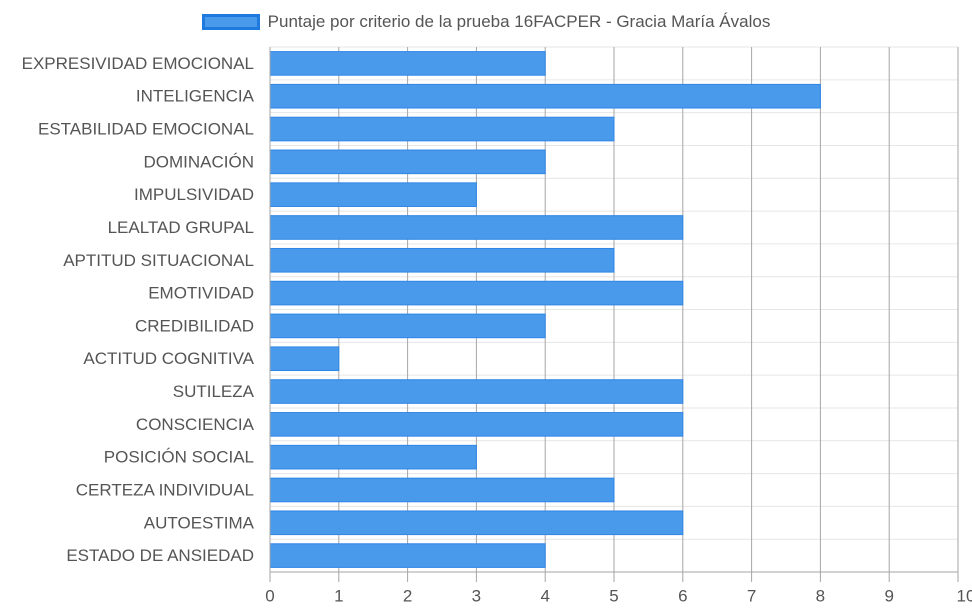 Image resolution: width=972 pixels, height=615 pixels. What do you see at coordinates (195, 424) in the screenshot?
I see `y-tick-label: CONSCIENCIA` at bounding box center [195, 424].